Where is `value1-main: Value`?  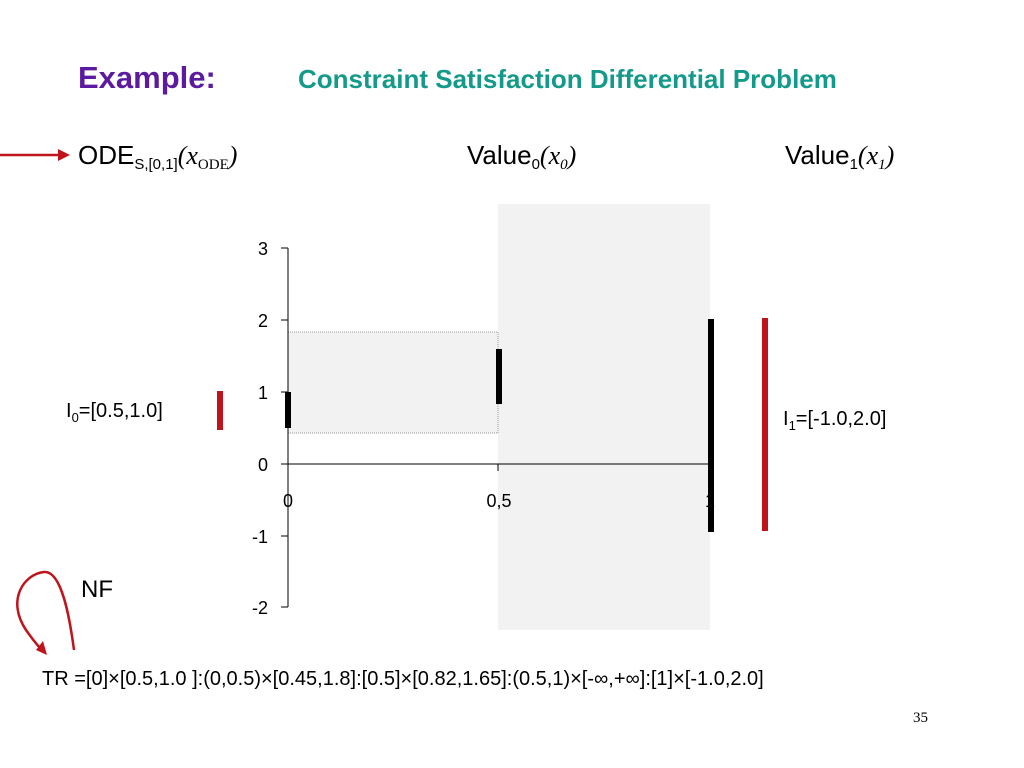
value1-main: Value is located at coordinates (817, 155).